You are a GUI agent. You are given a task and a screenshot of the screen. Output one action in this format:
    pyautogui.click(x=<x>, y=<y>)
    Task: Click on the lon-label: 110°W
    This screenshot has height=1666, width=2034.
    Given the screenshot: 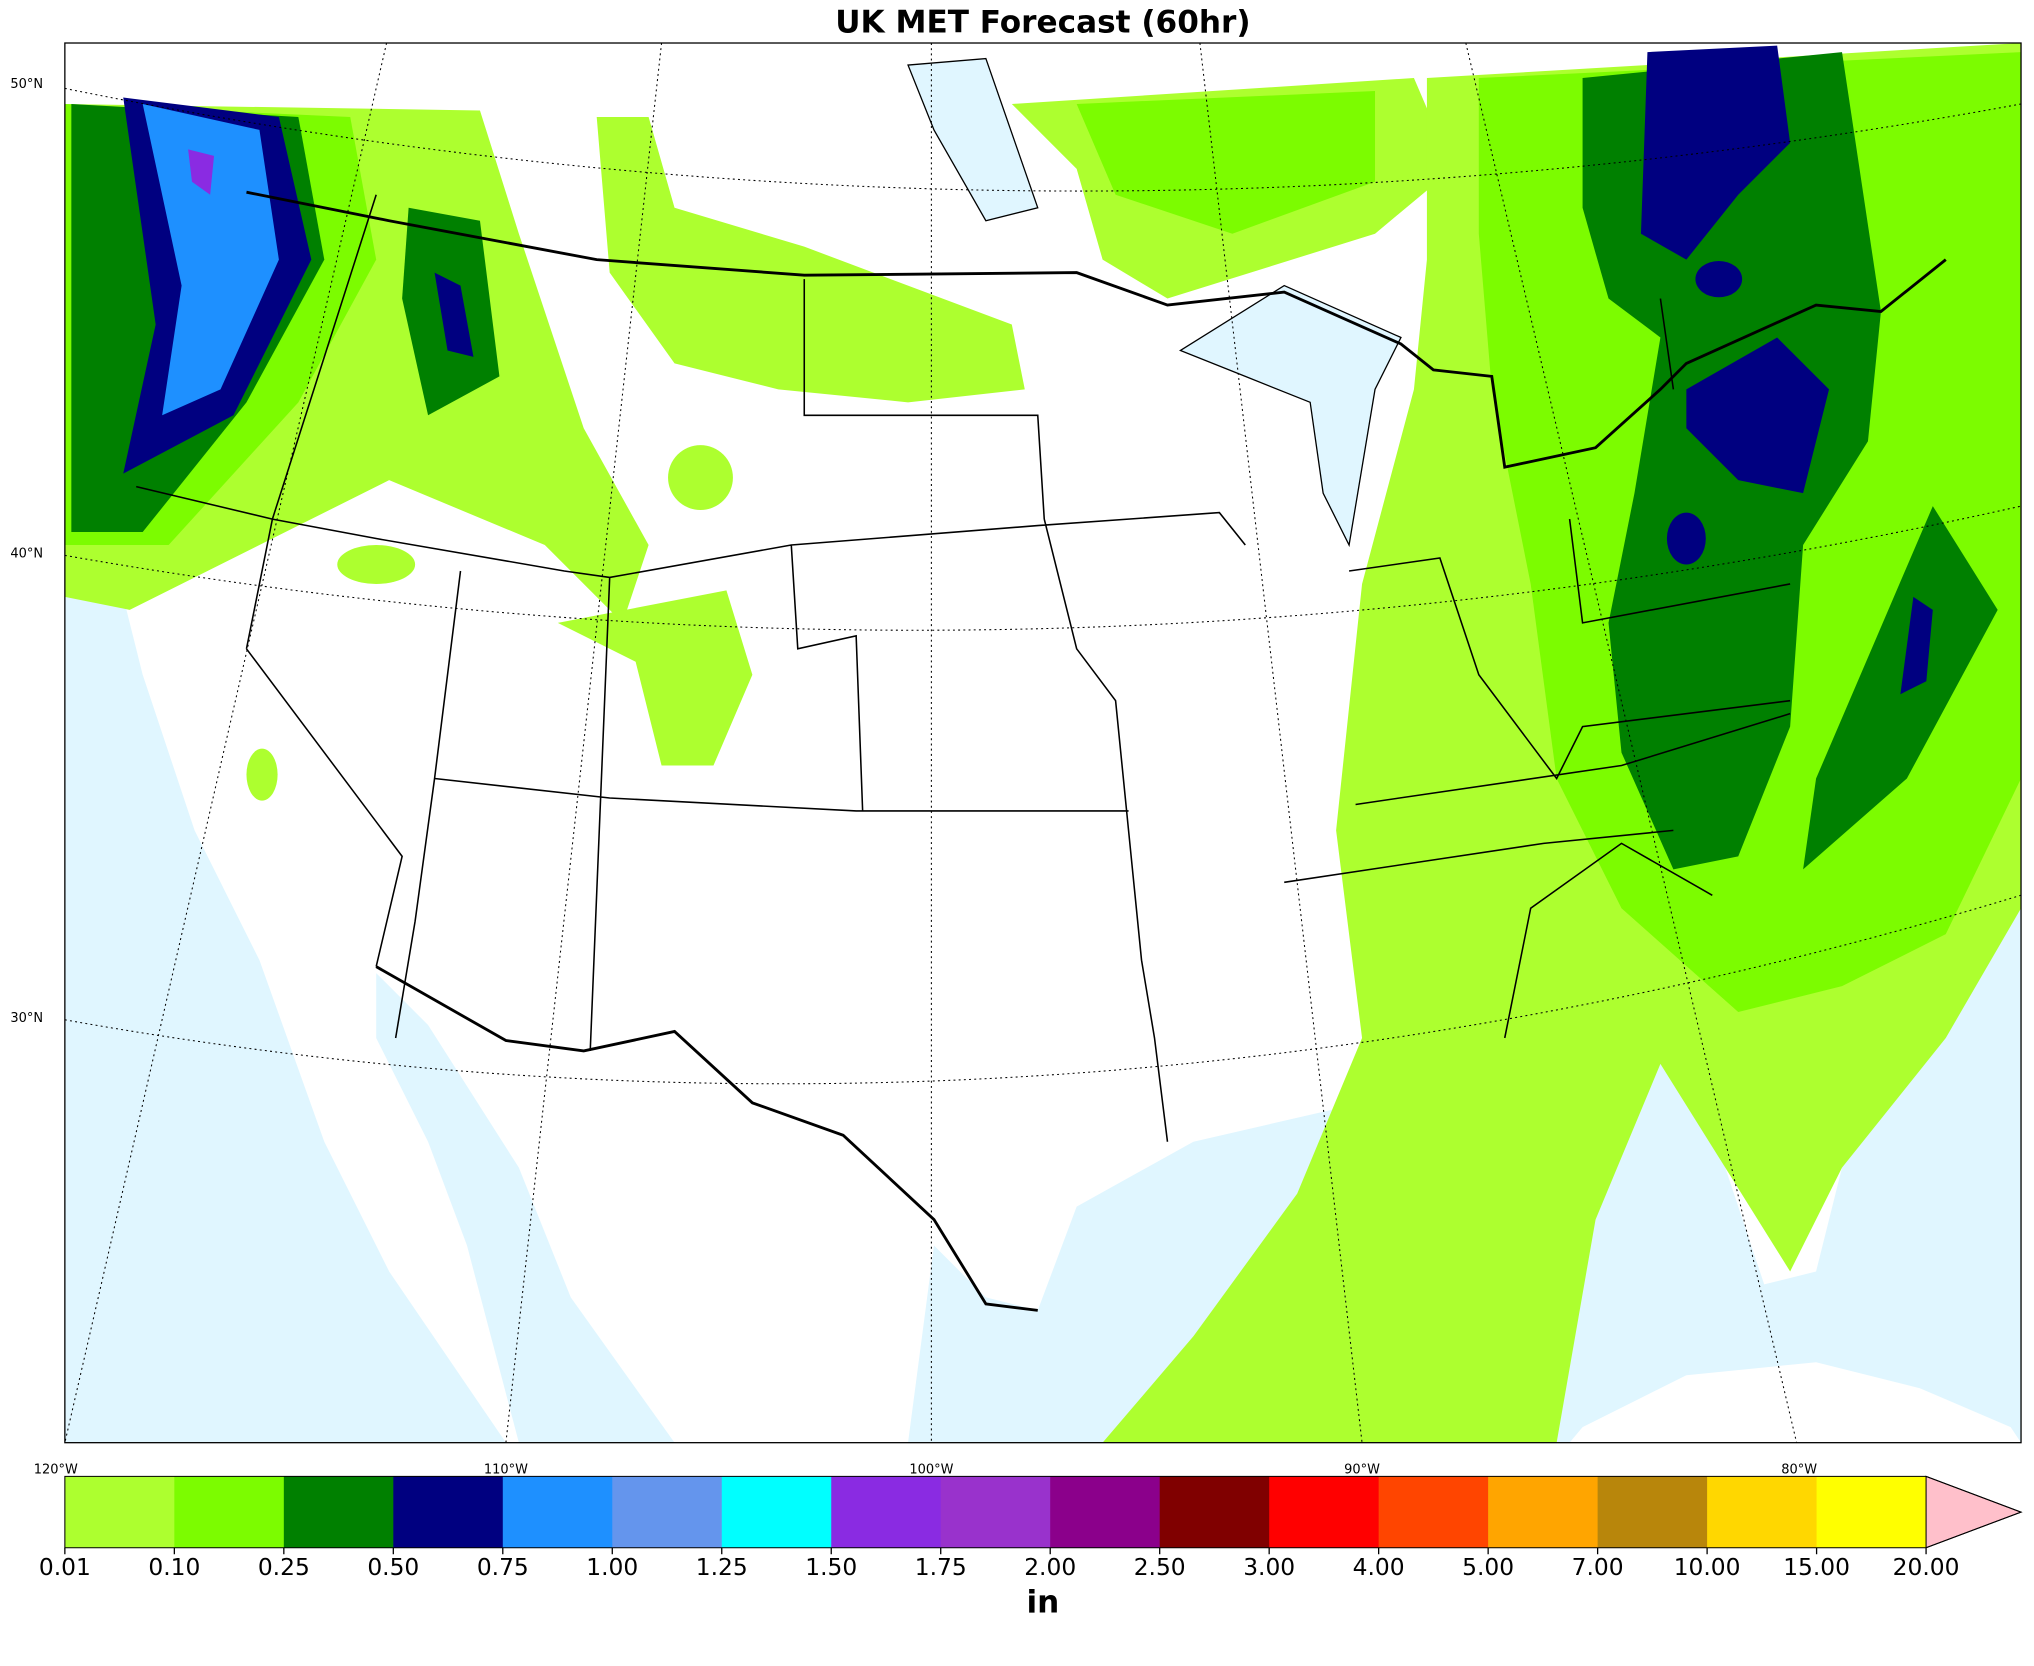 What is the action you would take?
    pyautogui.click(x=506, y=1469)
    